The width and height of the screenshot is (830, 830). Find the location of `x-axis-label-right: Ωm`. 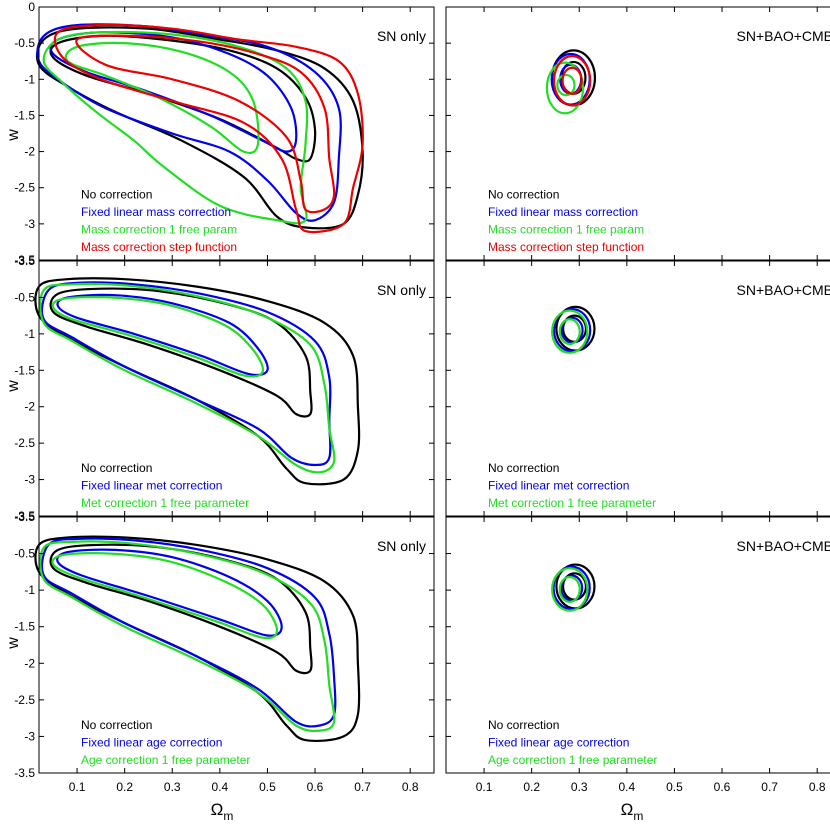

x-axis-label-right: Ωm is located at coordinates (632, 811).